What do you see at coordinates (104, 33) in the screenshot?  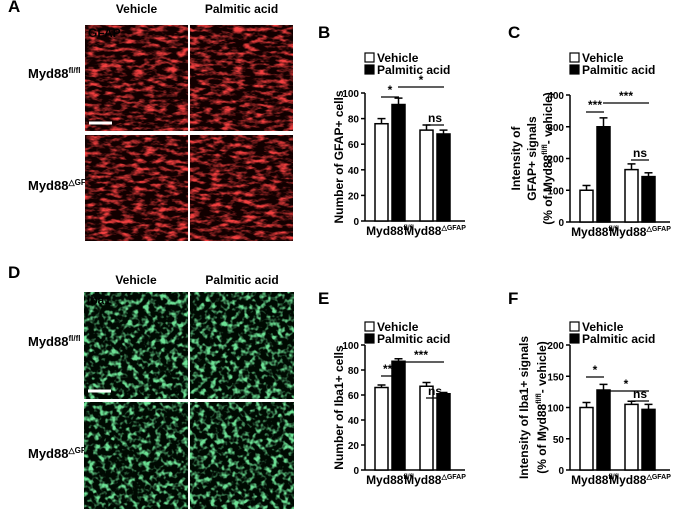 I see `stain-label: GFAP` at bounding box center [104, 33].